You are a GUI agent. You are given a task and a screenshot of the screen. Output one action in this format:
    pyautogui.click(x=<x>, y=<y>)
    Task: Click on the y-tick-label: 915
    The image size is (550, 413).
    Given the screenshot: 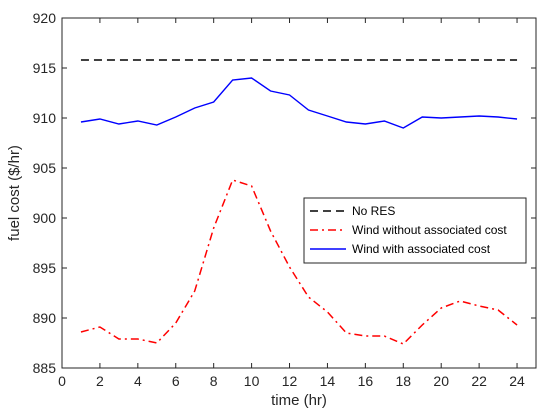 What is the action you would take?
    pyautogui.click(x=45, y=68)
    